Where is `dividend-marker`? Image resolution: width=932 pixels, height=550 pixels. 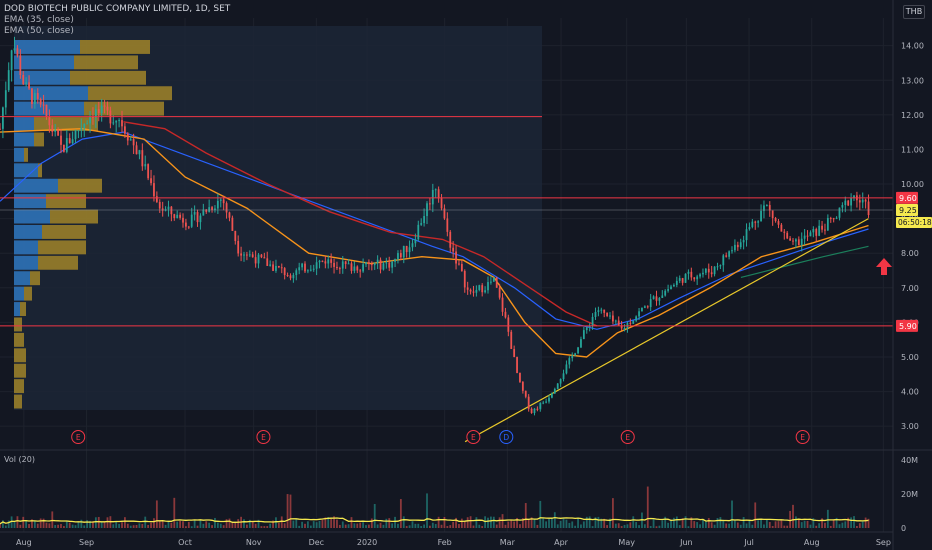
dividend-marker is located at coordinates (506, 437).